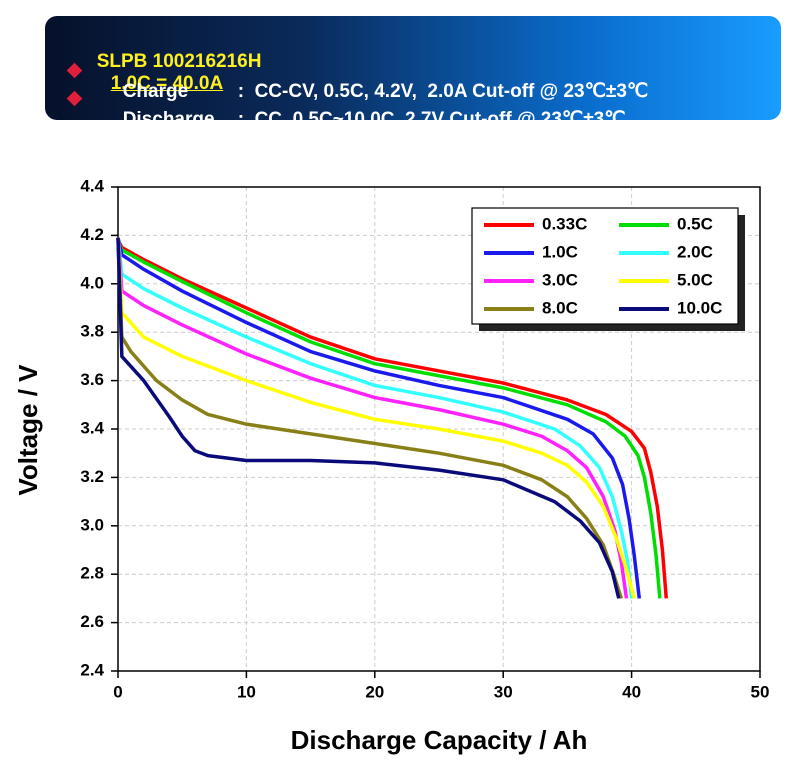  I want to click on y-tick-label: 4.4, so click(92, 185).